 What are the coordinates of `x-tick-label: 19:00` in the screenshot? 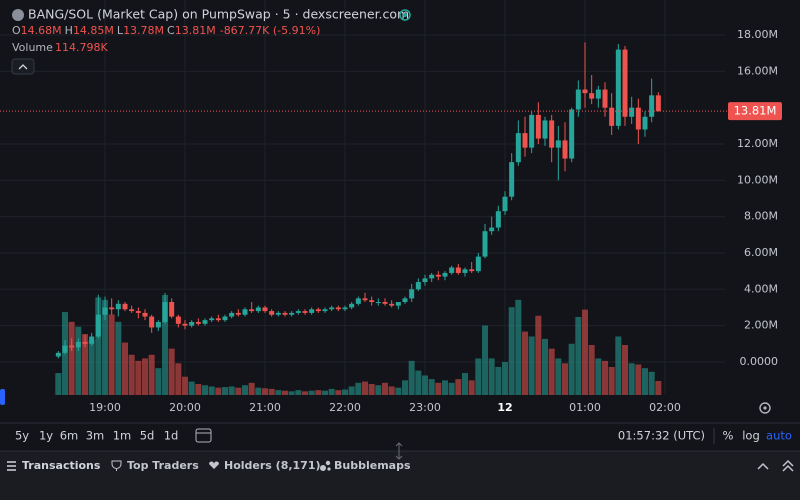 It's located at (105, 407).